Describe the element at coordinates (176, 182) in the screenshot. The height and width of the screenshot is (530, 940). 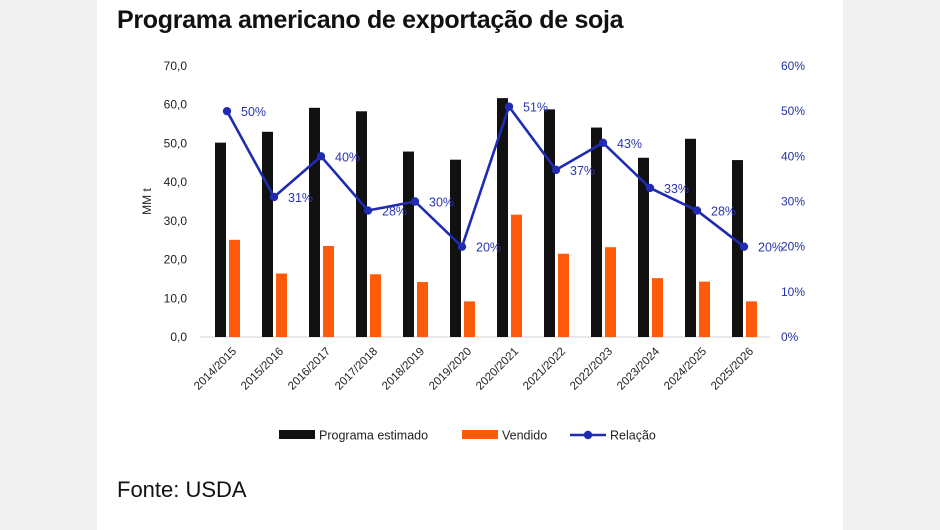
I see `y-tick-label: 40,0` at that location.